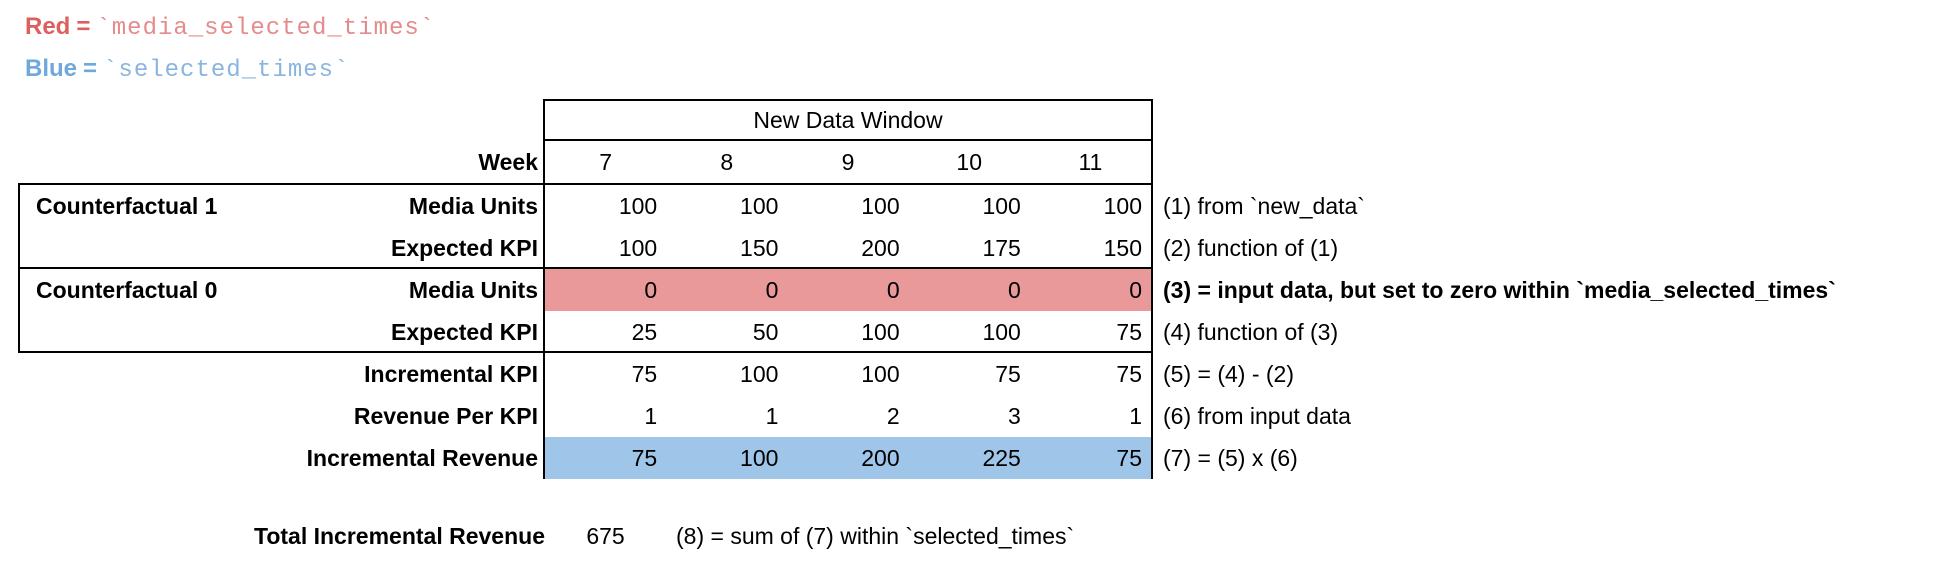 The image size is (1960, 574). Describe the element at coordinates (1001, 248) in the screenshot. I see `data-cell: 175` at that location.